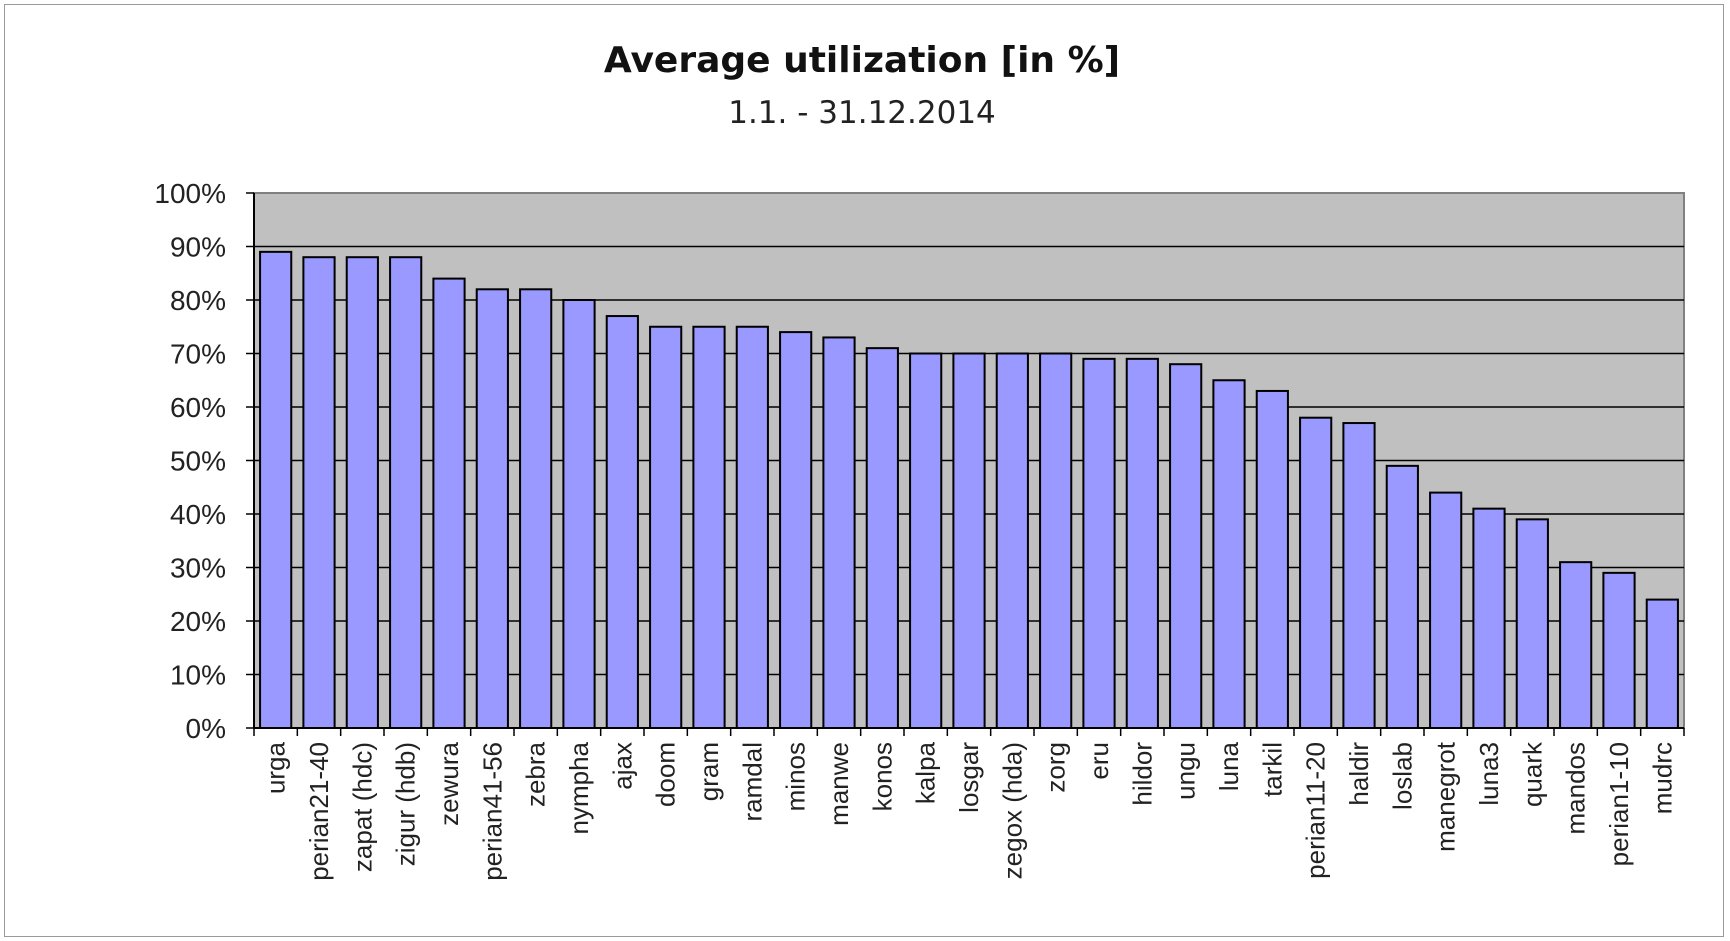  Describe the element at coordinates (579, 787) in the screenshot. I see `x-tick-label: nympha` at that location.